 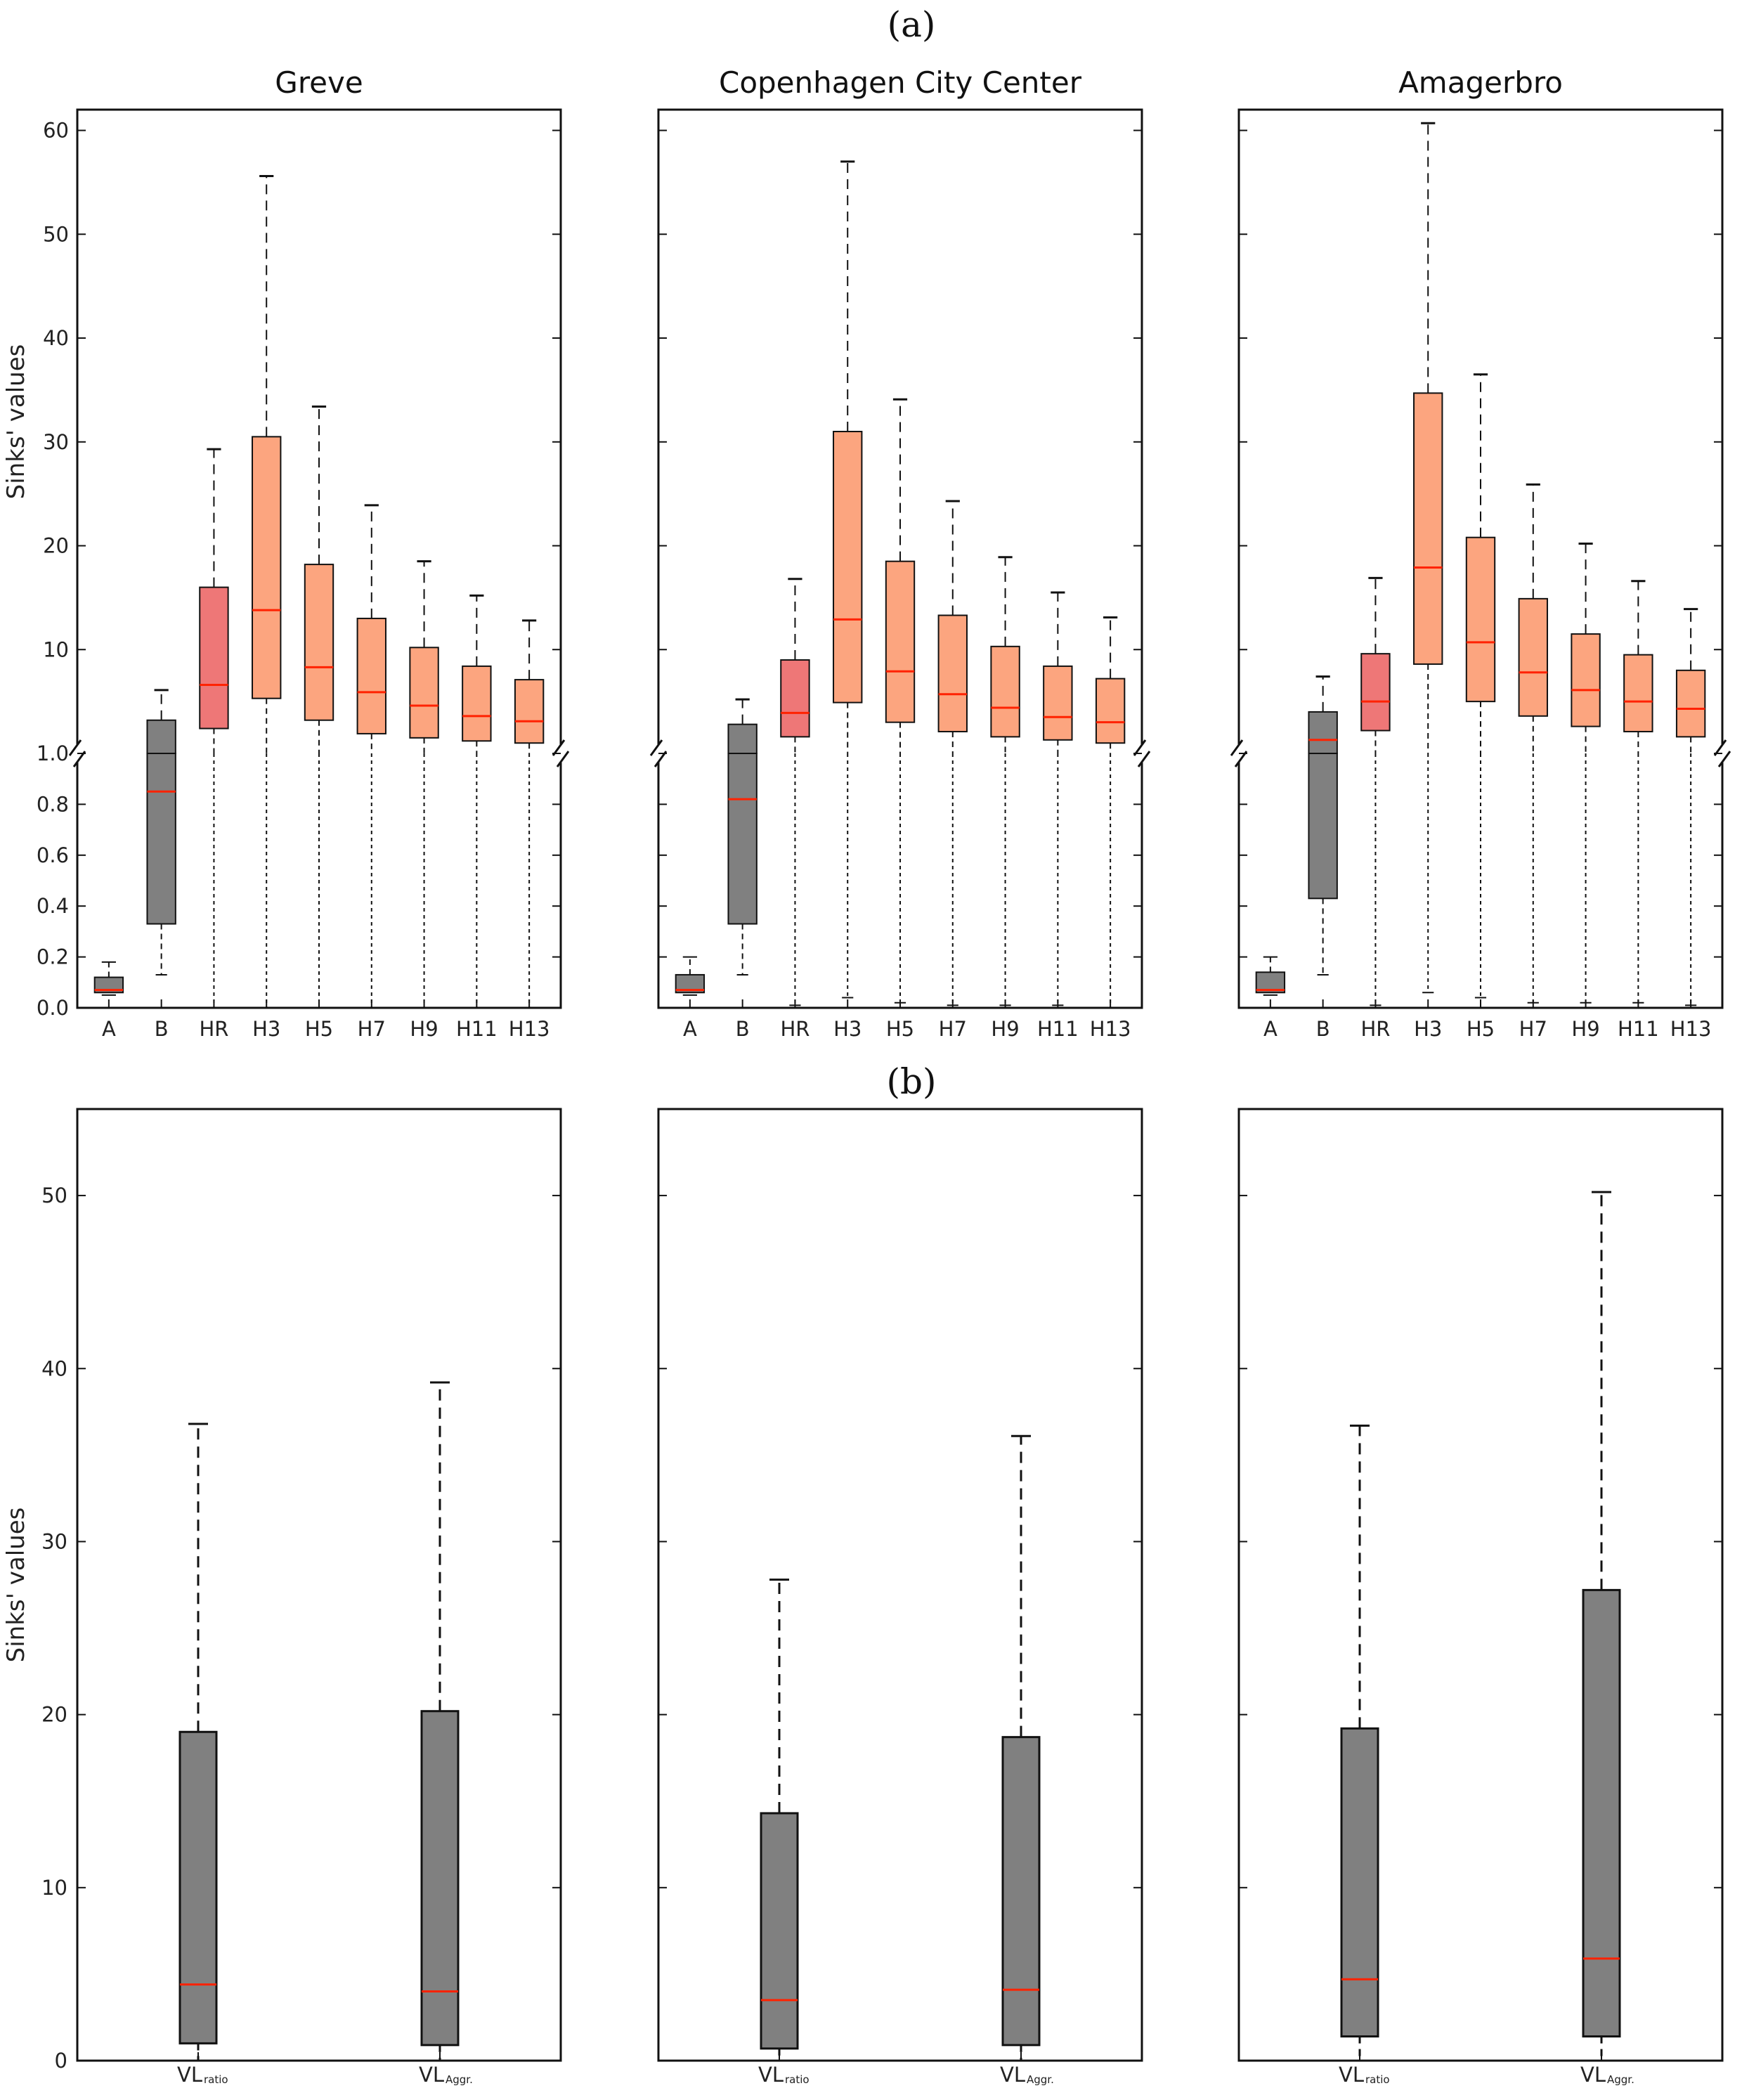 What do you see at coordinates (1428, 1029) in the screenshot?
I see `x-tick-label: H3` at bounding box center [1428, 1029].